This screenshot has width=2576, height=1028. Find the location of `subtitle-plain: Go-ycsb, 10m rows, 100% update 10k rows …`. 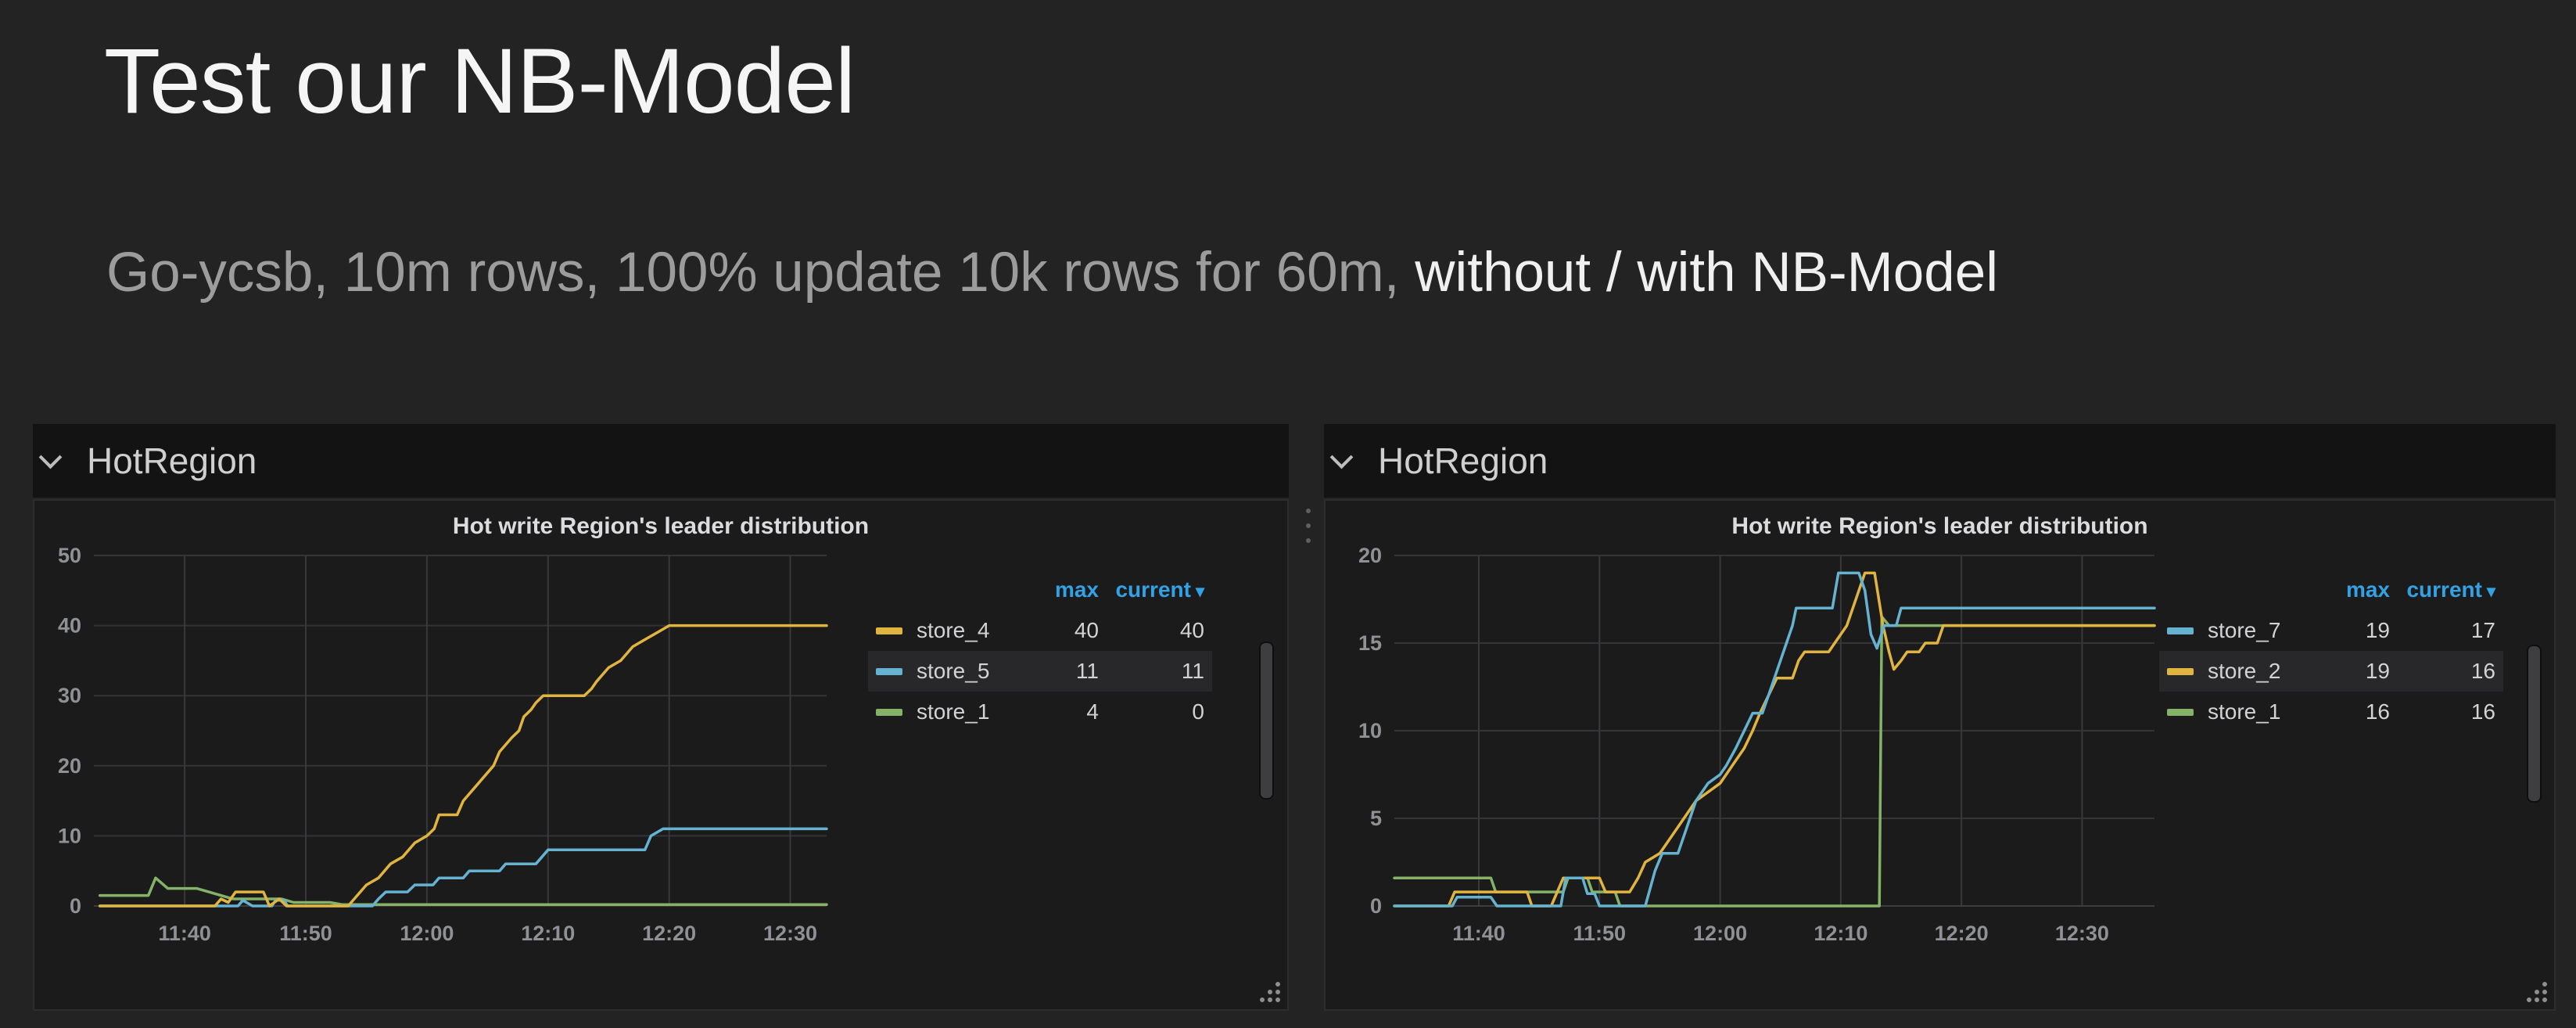

subtitle-plain: Go-ycsb, 10m rows, 100% update 10k rows … is located at coordinates (760, 273).